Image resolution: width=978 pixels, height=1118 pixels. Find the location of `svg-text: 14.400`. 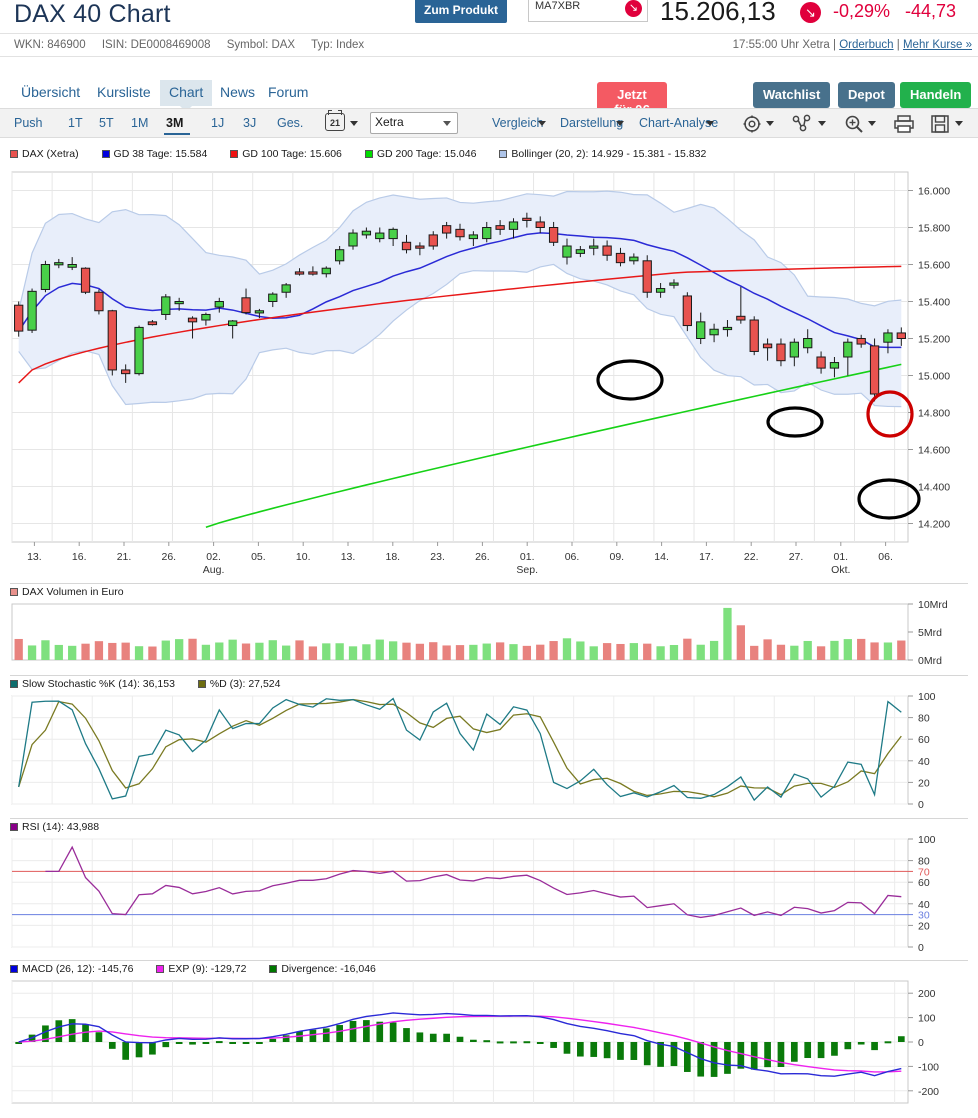

svg-text: 14.400 is located at coordinates (934, 488).